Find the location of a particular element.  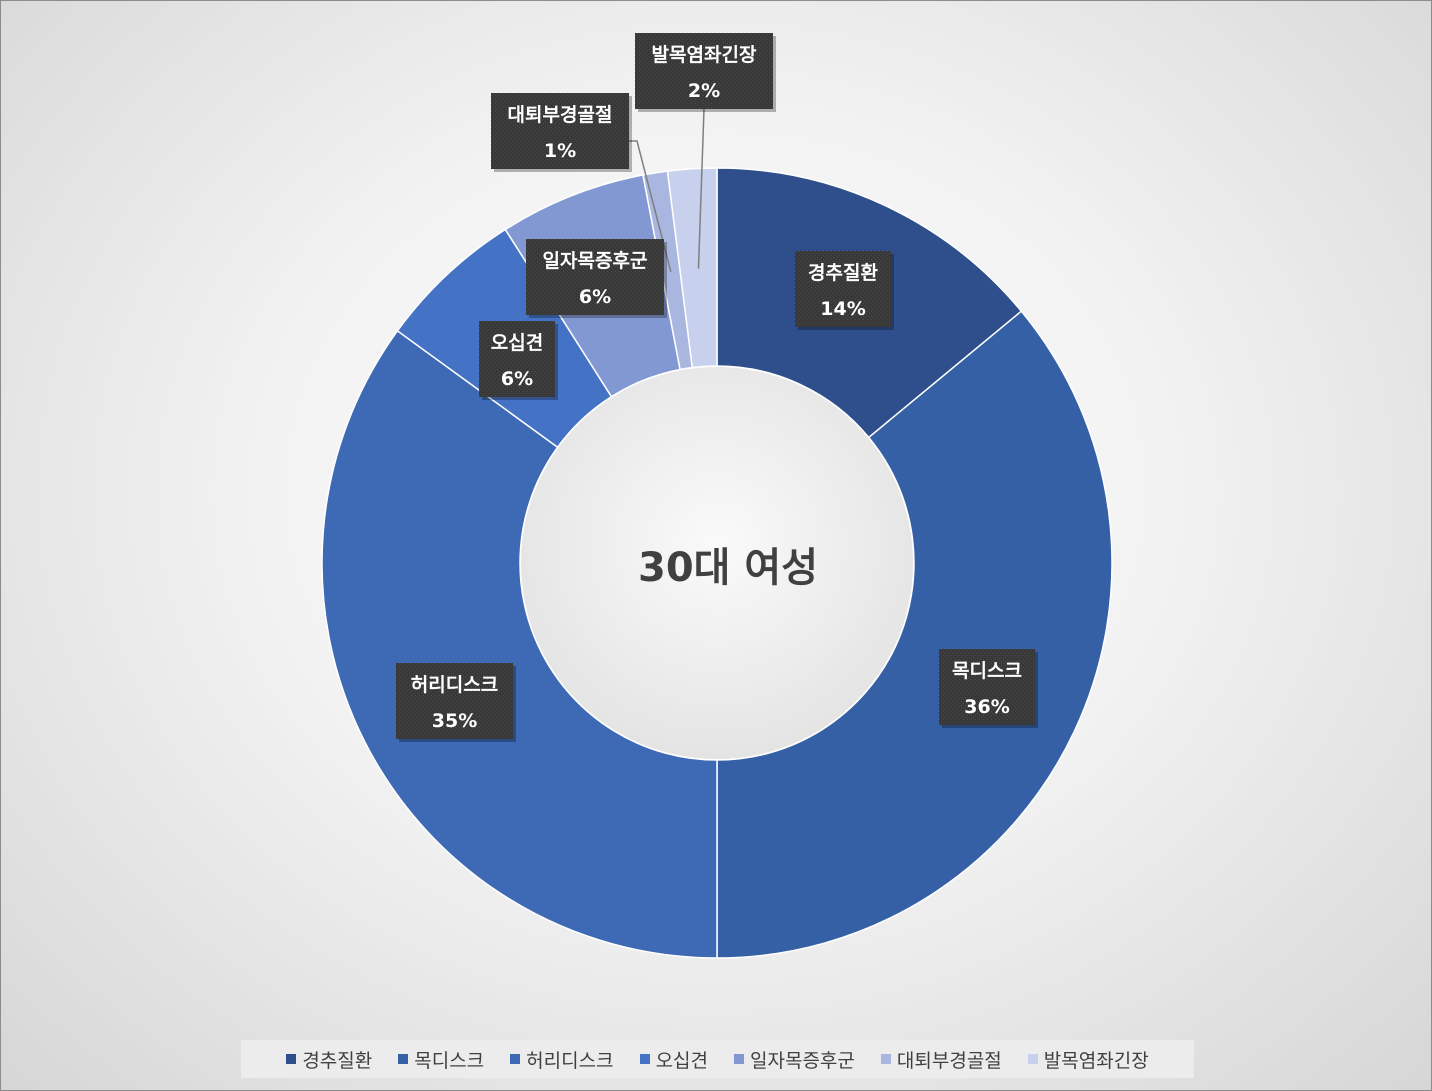

data-label-6: 대퇴부경골절 1% is located at coordinates (561, 132).